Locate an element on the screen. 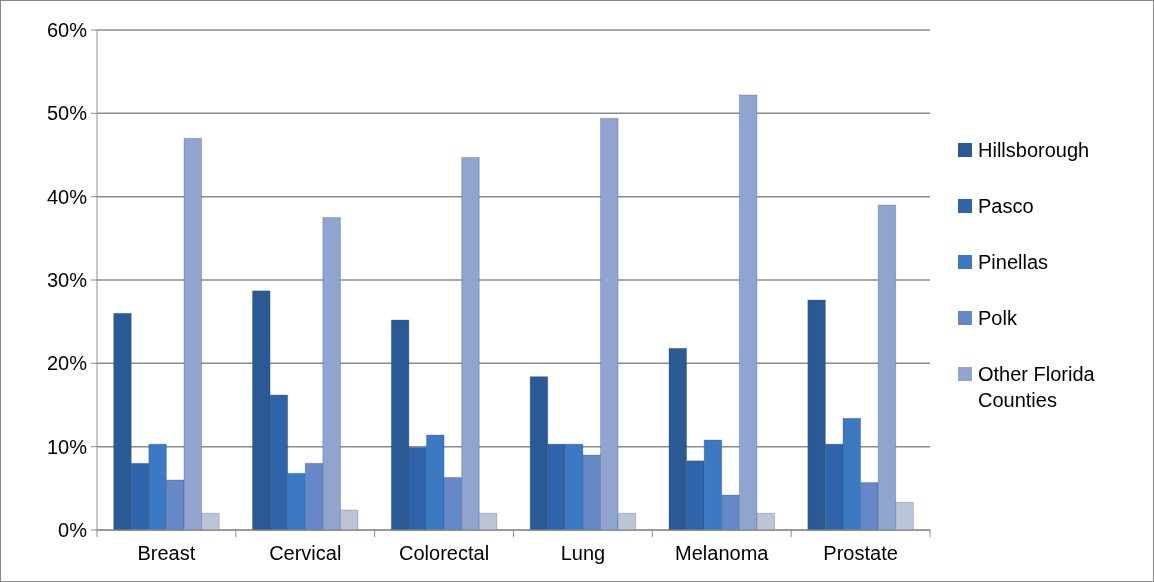 This screenshot has height=582, width=1154. y-tick-label: 40% is located at coordinates (67, 196).